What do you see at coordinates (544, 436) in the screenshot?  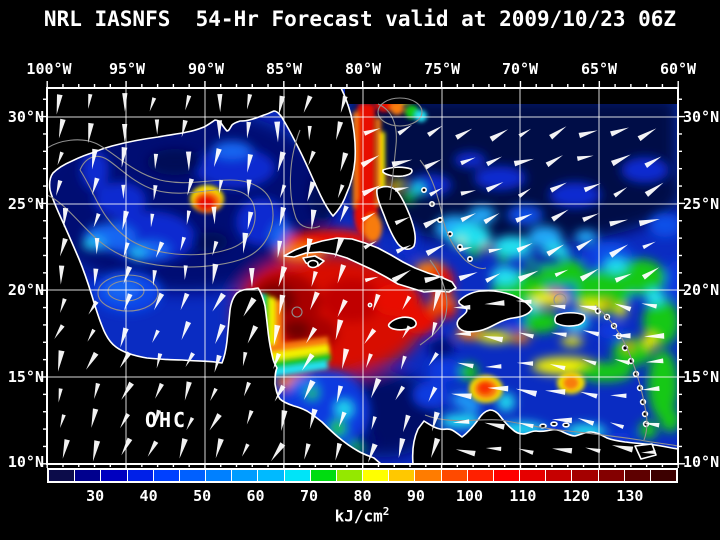 I see `south-america-land` at bounding box center [544, 436].